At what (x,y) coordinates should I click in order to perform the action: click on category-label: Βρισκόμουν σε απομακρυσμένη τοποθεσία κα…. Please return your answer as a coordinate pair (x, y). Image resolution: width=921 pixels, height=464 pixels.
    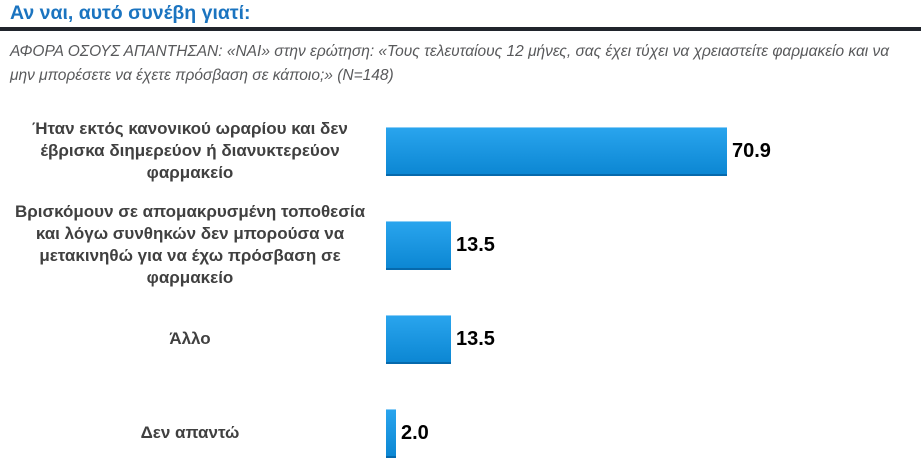
    Looking at the image, I should click on (190, 244).